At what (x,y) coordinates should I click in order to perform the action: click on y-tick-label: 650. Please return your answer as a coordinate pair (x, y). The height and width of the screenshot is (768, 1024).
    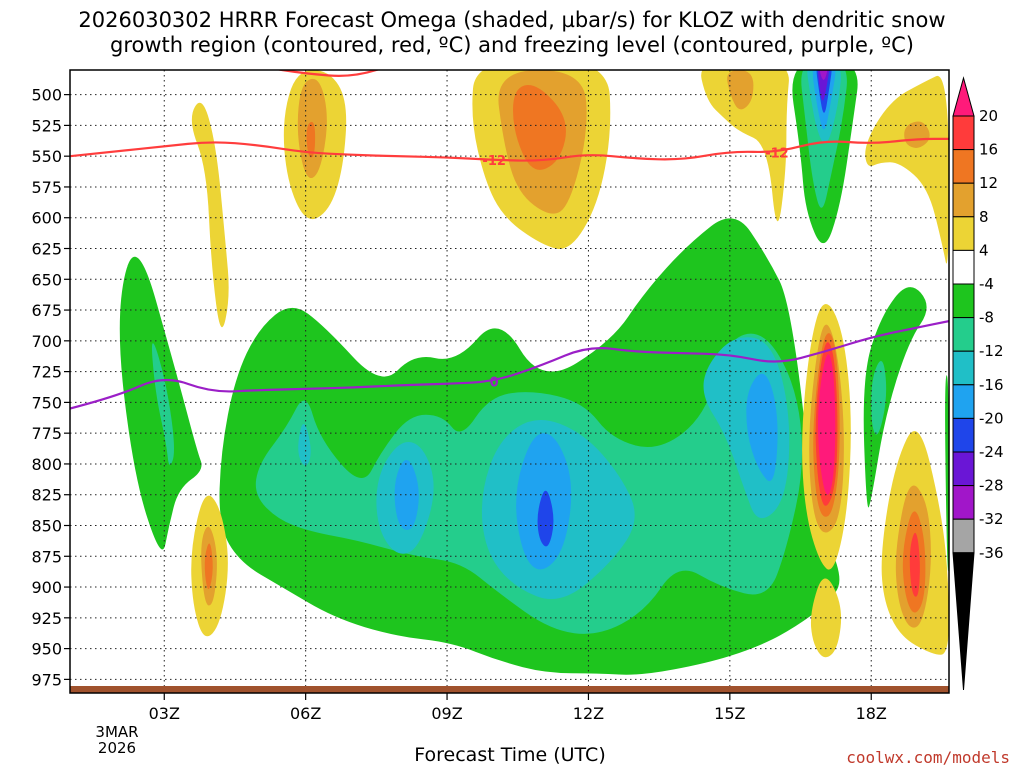
    Looking at the image, I should click on (46, 279).